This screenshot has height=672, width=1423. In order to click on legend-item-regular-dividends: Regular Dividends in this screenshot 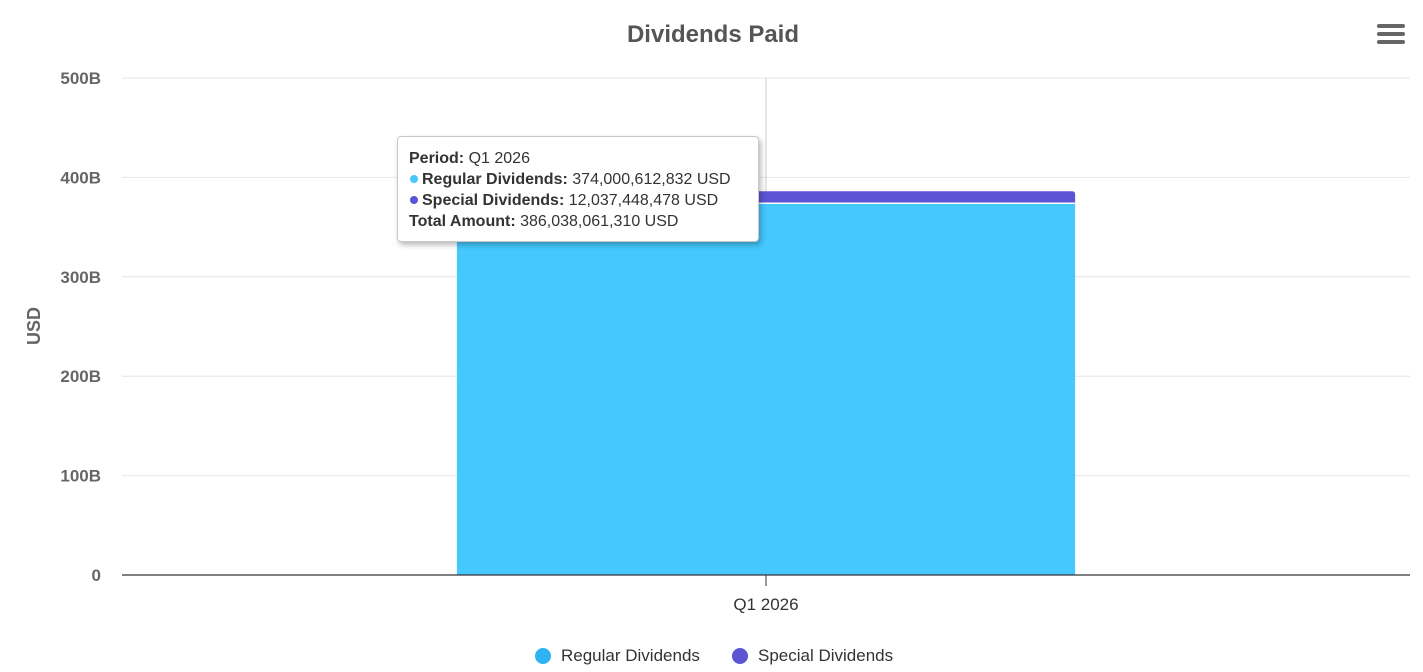, I will do `click(617, 656)`.